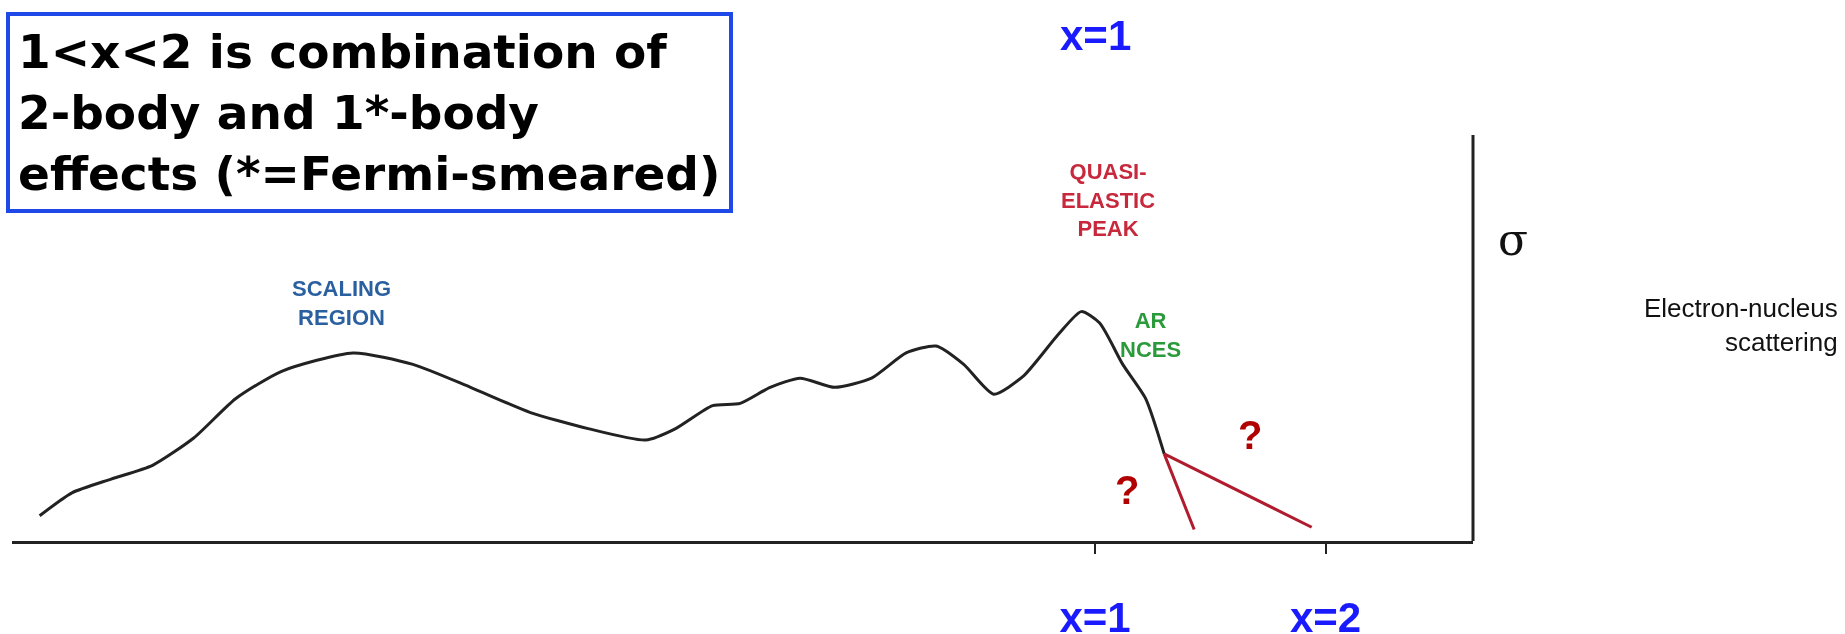 The image size is (1845, 634). Describe the element at coordinates (369, 113) in the screenshot. I see `text: 1<x<2 is combination of 2-body and 1*-body effects (*=Fermi-smeared)` at that location.